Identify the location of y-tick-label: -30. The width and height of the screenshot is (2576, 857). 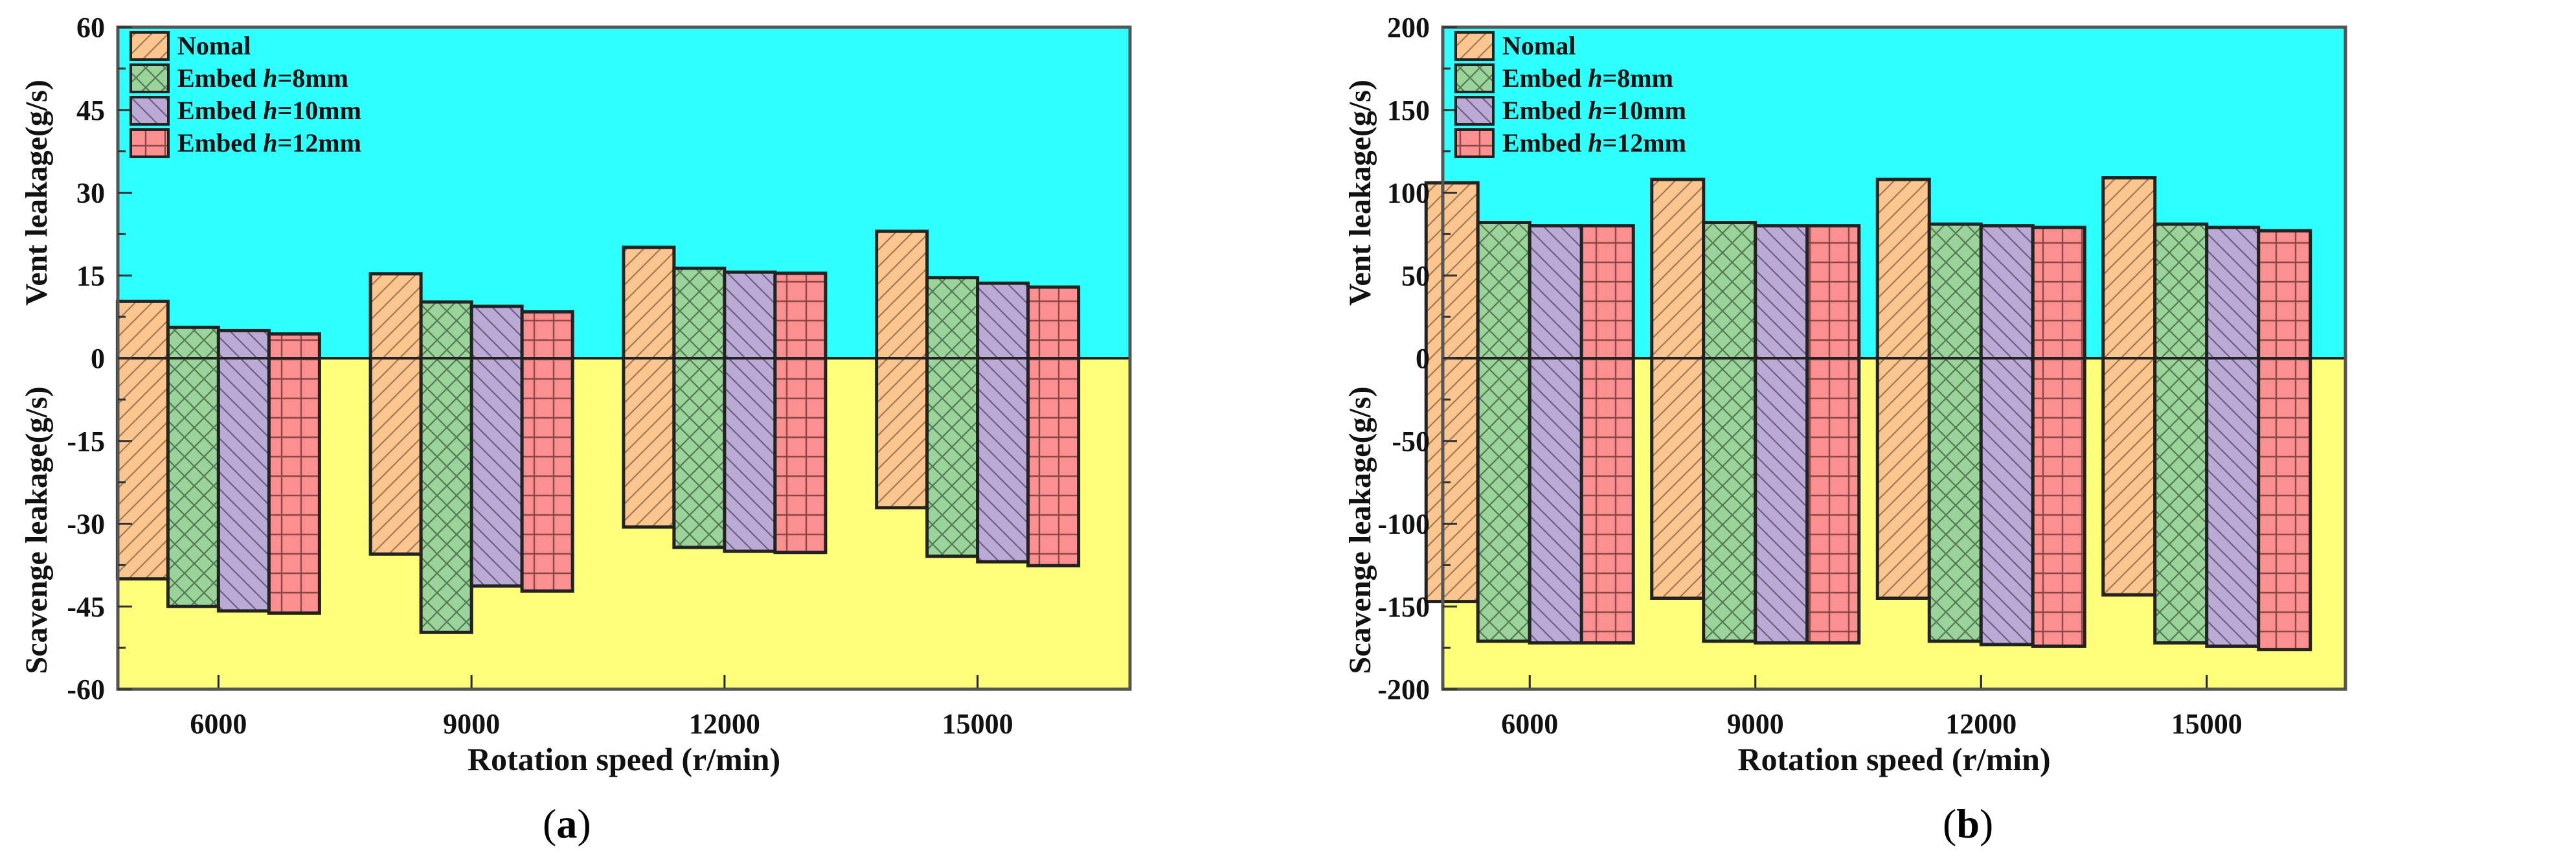
(86, 524).